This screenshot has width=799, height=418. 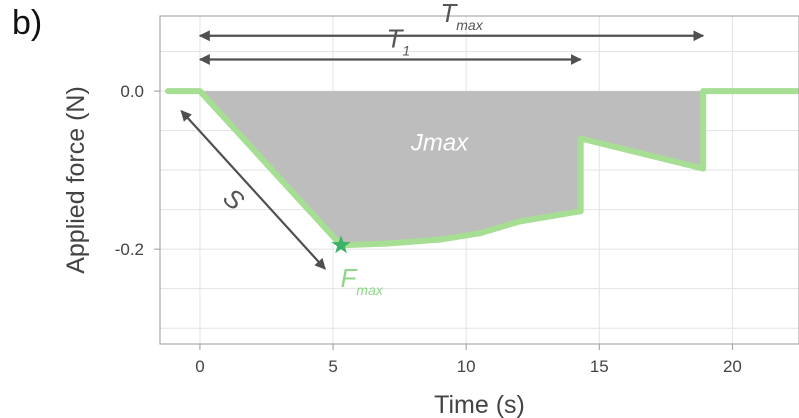 What do you see at coordinates (599, 366) in the screenshot?
I see `x-tick-label: 15` at bounding box center [599, 366].